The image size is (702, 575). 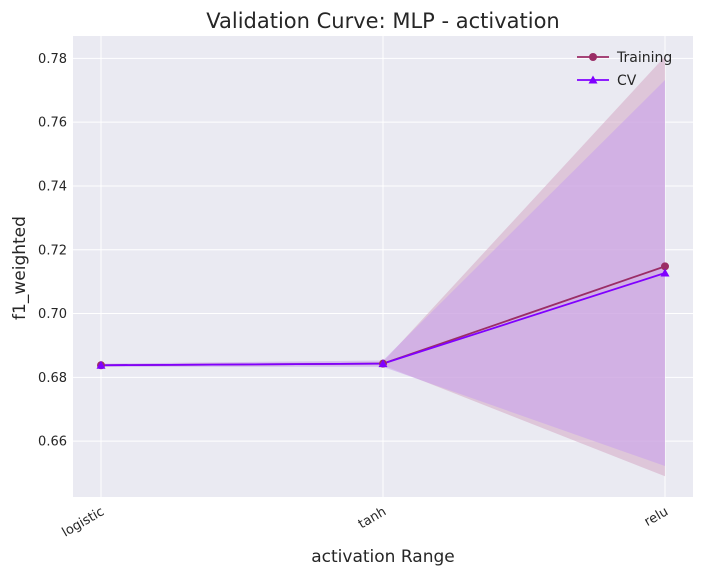 What do you see at coordinates (52, 123) in the screenshot?
I see `y-tick-label: 0.76` at bounding box center [52, 123].